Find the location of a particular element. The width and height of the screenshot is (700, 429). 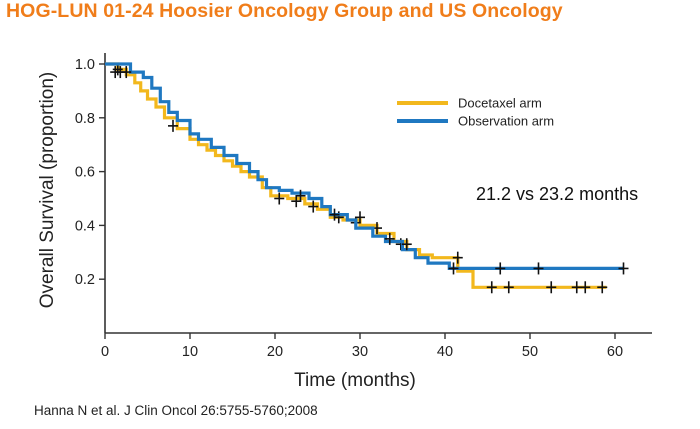

x-tick-label: 40 is located at coordinates (445, 352).